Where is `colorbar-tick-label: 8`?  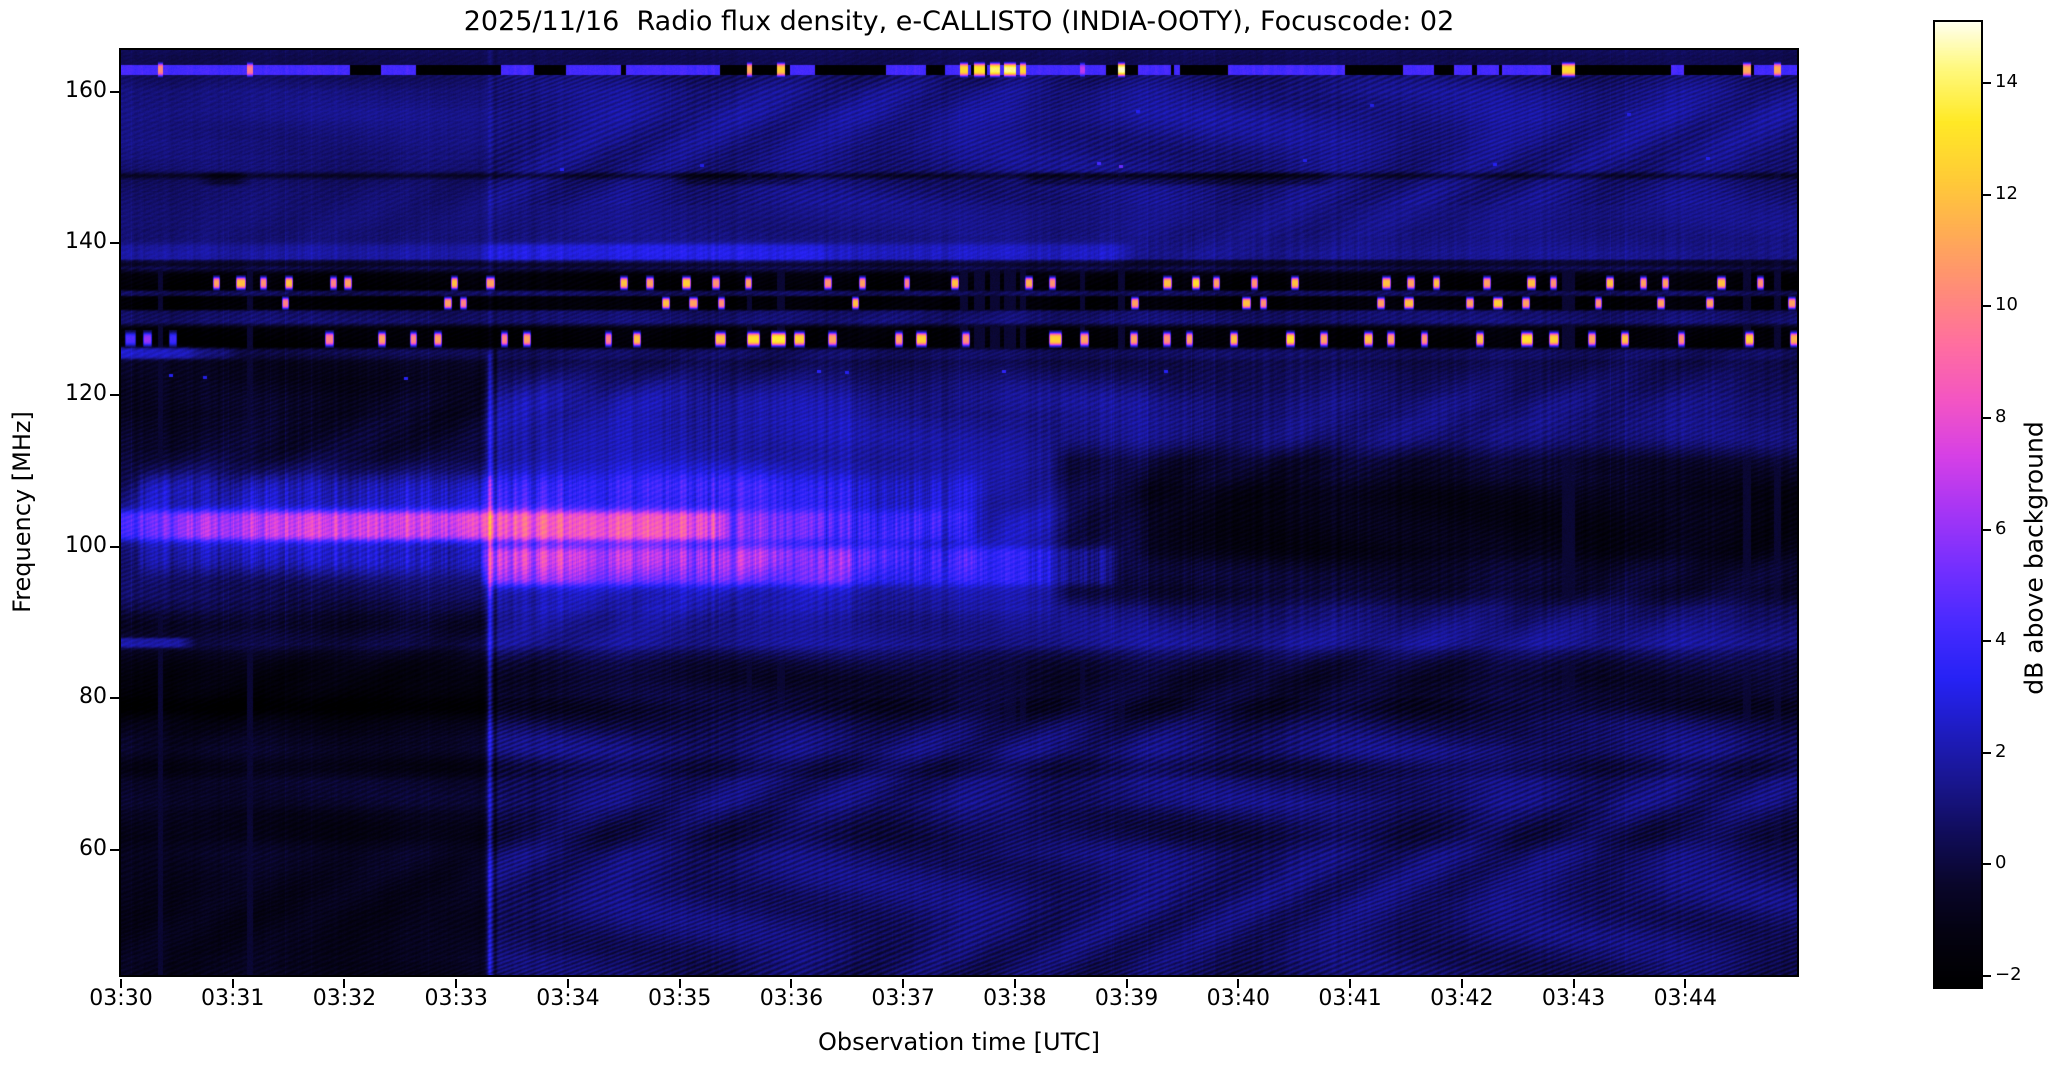
colorbar-tick-label: 8 is located at coordinates (2001, 417).